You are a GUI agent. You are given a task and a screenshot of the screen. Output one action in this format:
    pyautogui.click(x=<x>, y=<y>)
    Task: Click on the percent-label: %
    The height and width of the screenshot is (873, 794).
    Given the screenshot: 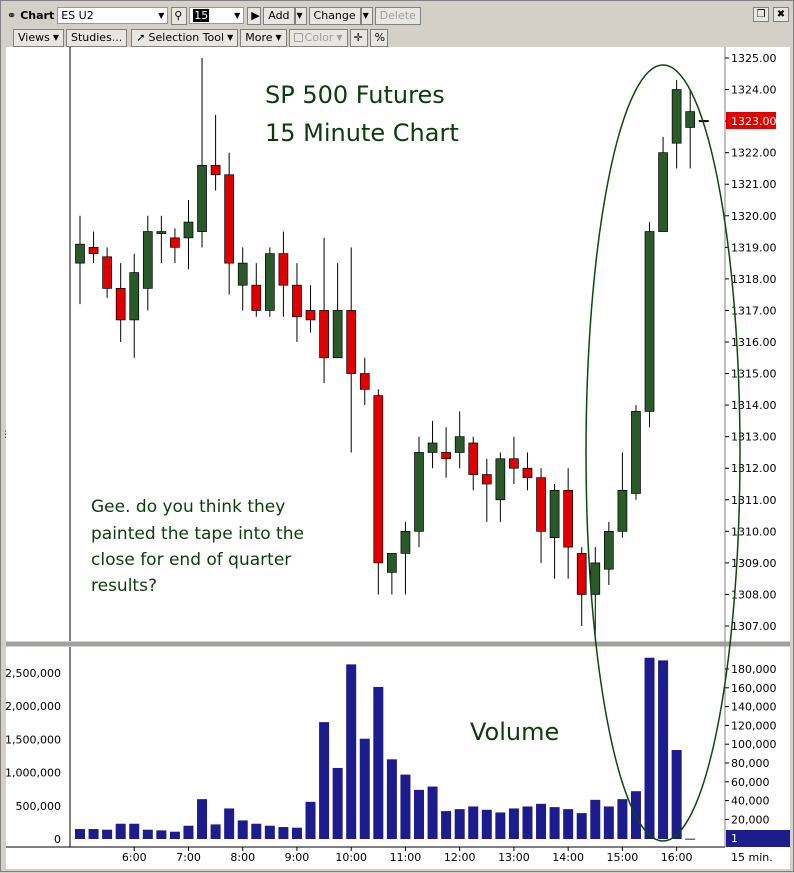 What is the action you would take?
    pyautogui.click(x=380, y=37)
    